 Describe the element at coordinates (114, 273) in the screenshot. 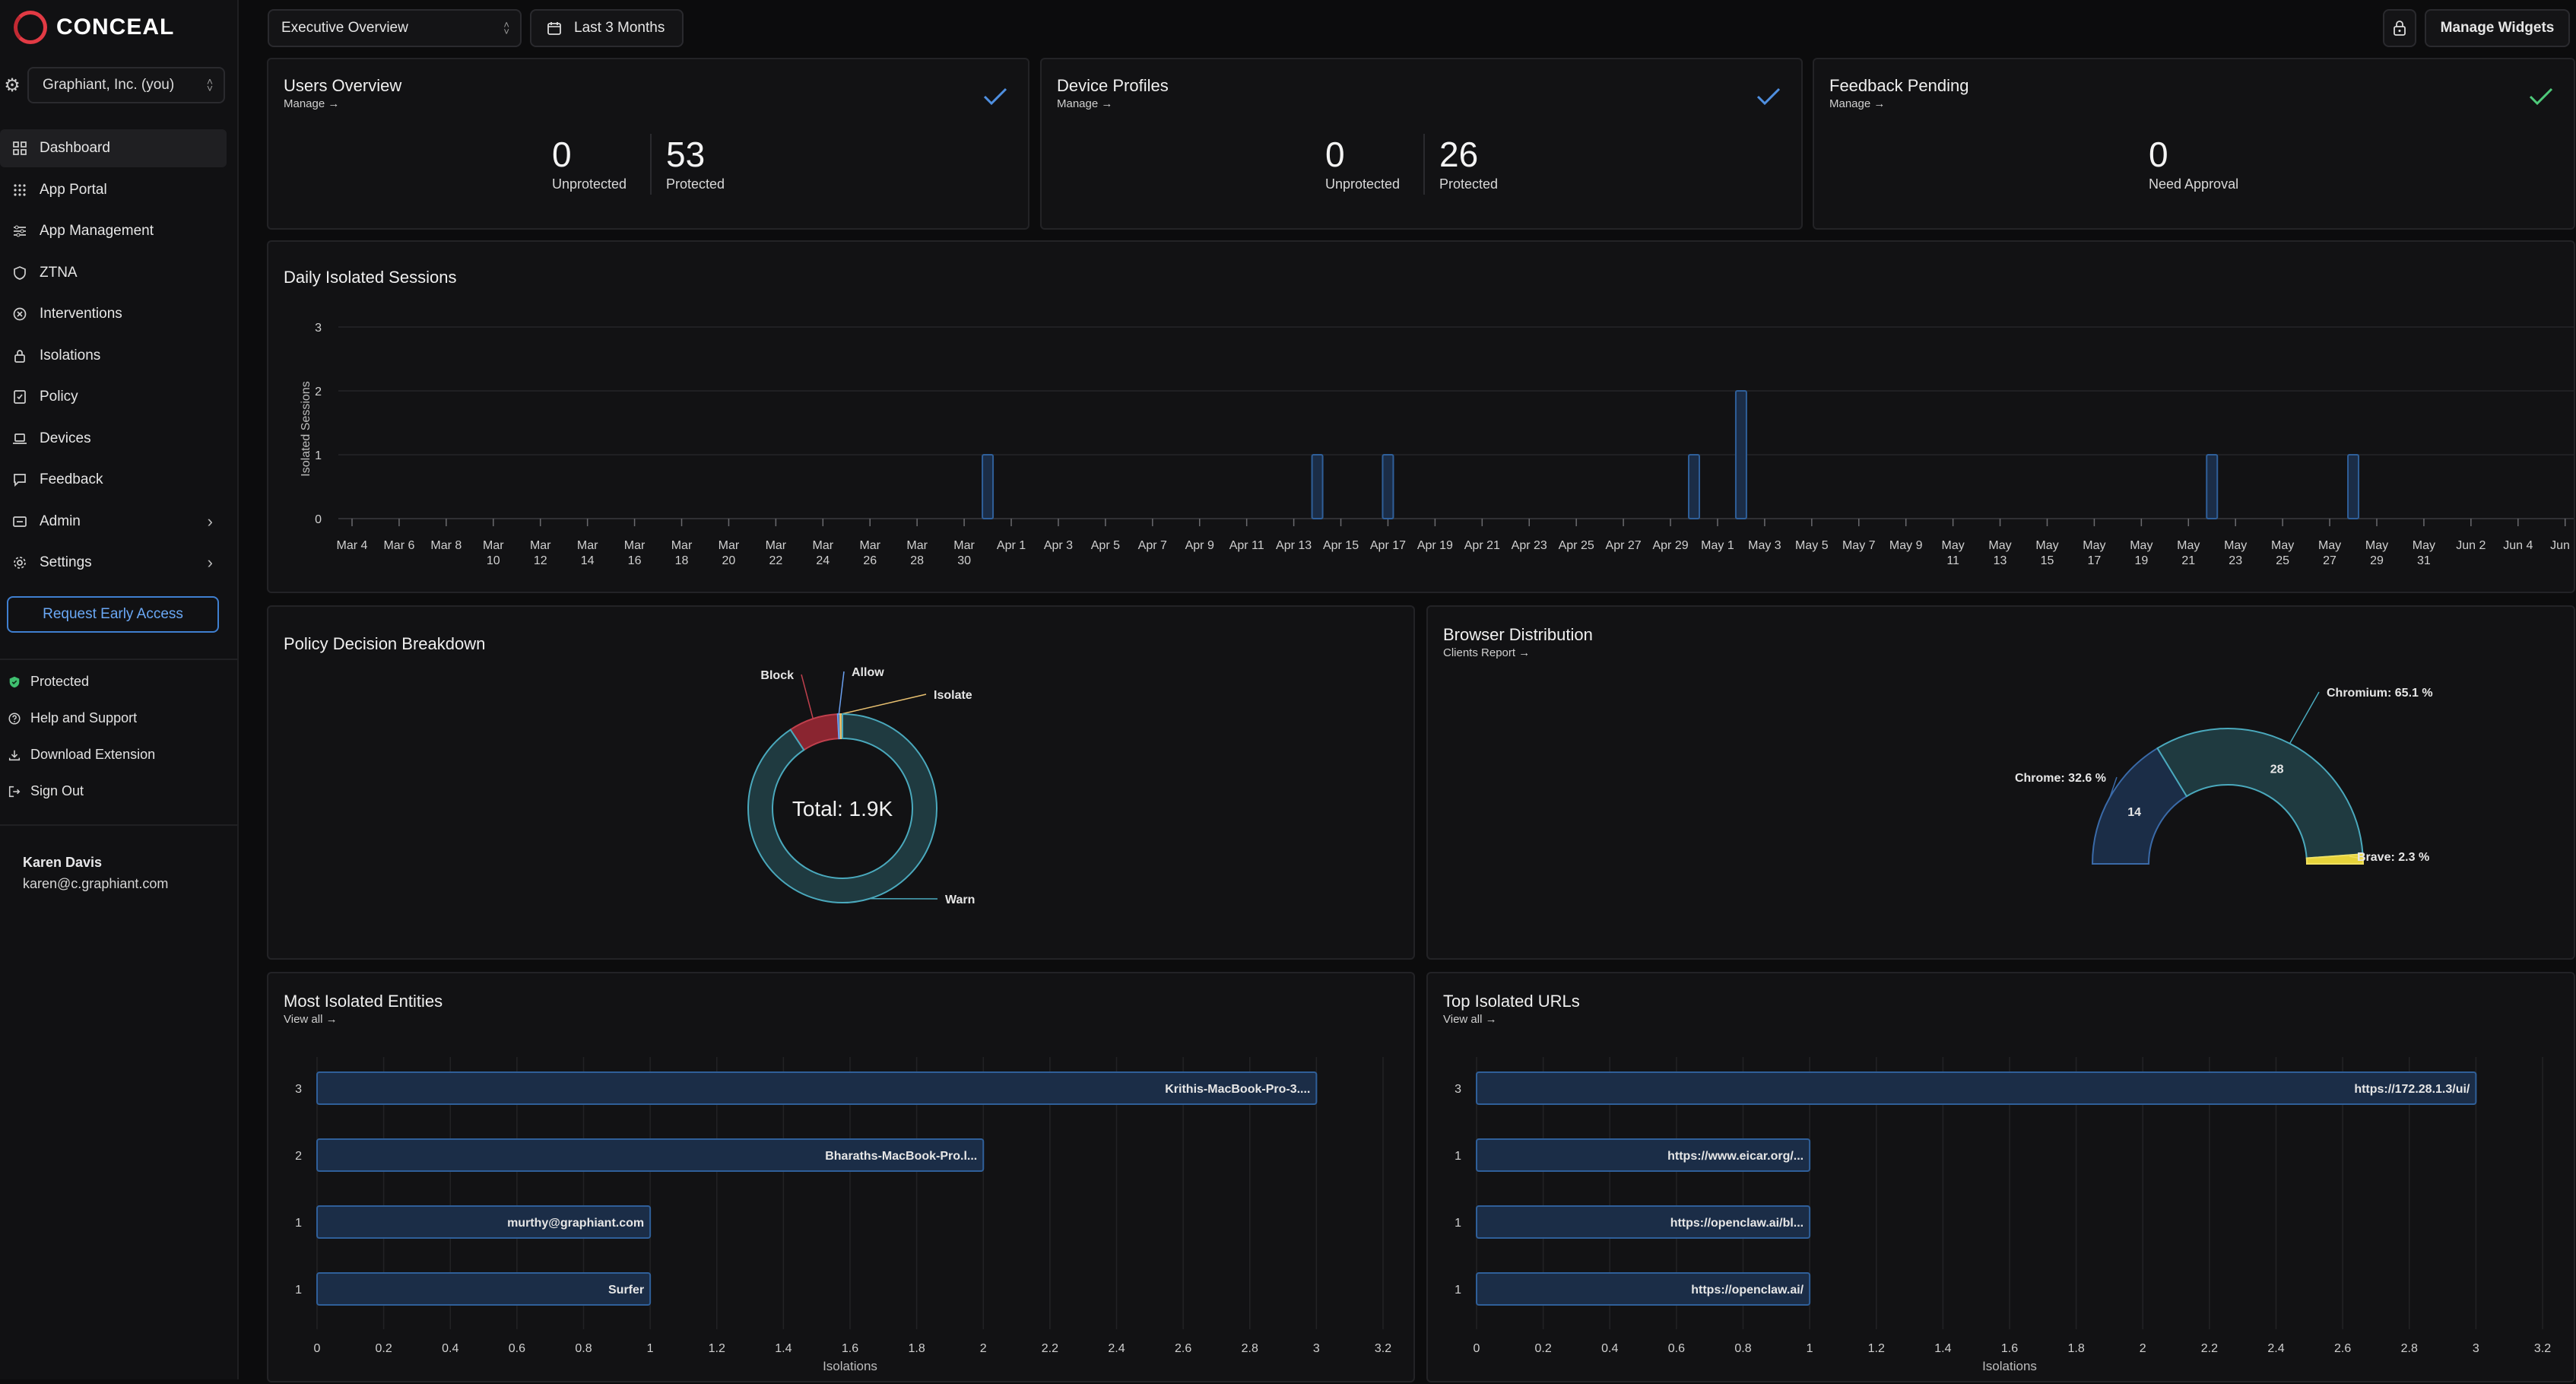

I see `sidebar-item-ztna: ZTNA` at that location.